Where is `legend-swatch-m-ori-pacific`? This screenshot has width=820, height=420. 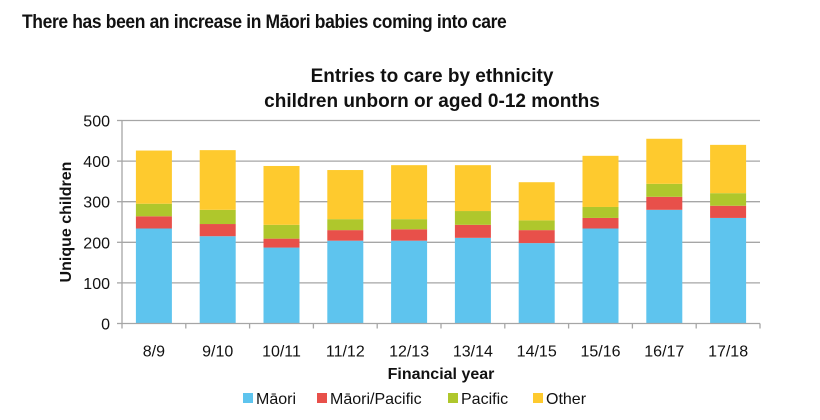 legend-swatch-m-ori-pacific is located at coordinates (322, 398).